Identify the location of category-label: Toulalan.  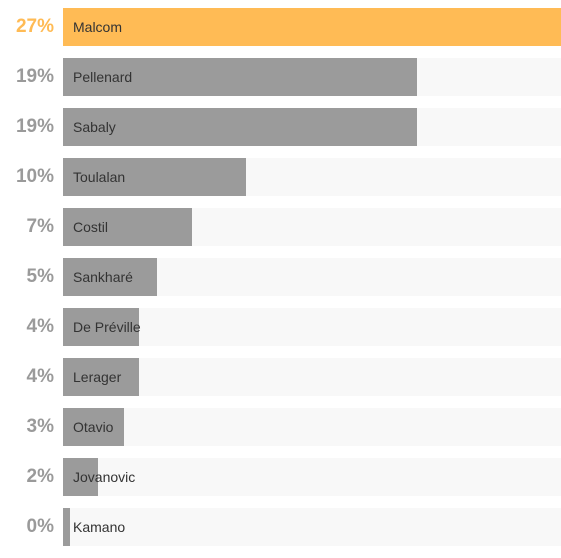
(99, 177).